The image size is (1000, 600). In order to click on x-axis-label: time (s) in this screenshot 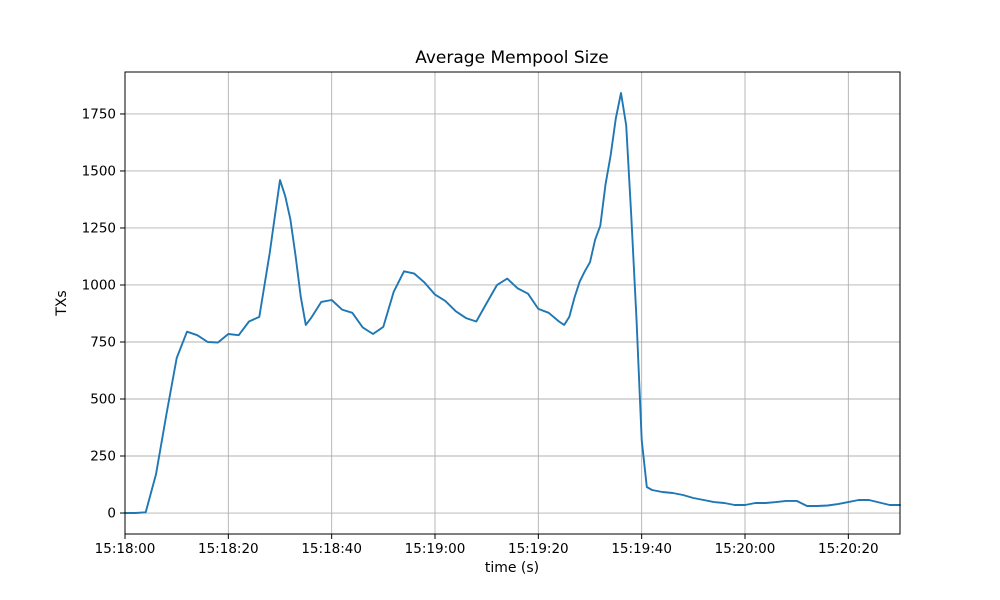, I will do `click(512, 568)`.